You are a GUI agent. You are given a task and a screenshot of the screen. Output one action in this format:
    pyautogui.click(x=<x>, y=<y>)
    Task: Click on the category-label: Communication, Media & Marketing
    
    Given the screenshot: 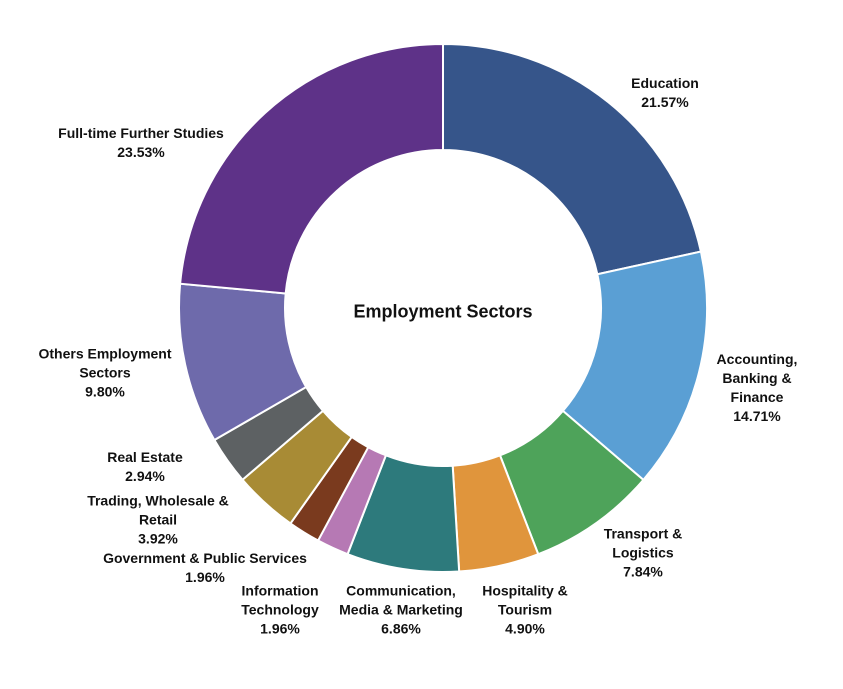 What is the action you would take?
    pyautogui.click(x=401, y=600)
    